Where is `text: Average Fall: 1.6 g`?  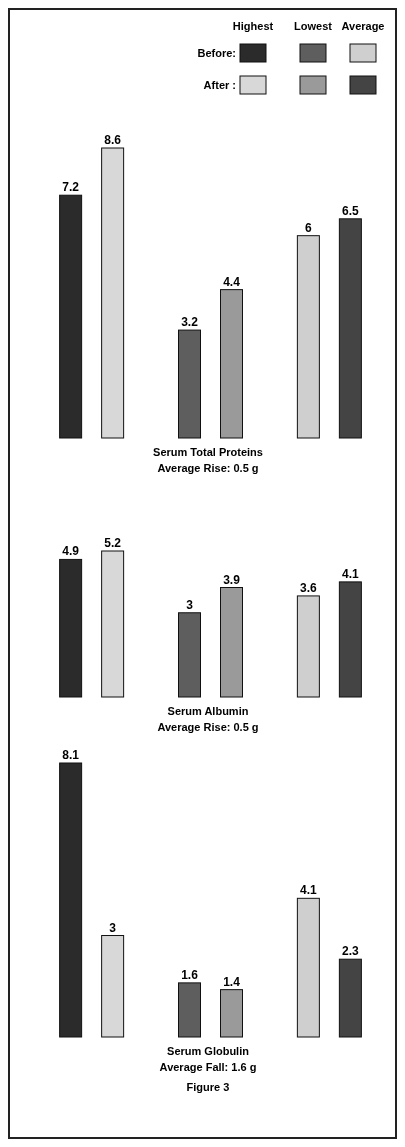 text: Average Fall: 1.6 g is located at coordinates (208, 1067).